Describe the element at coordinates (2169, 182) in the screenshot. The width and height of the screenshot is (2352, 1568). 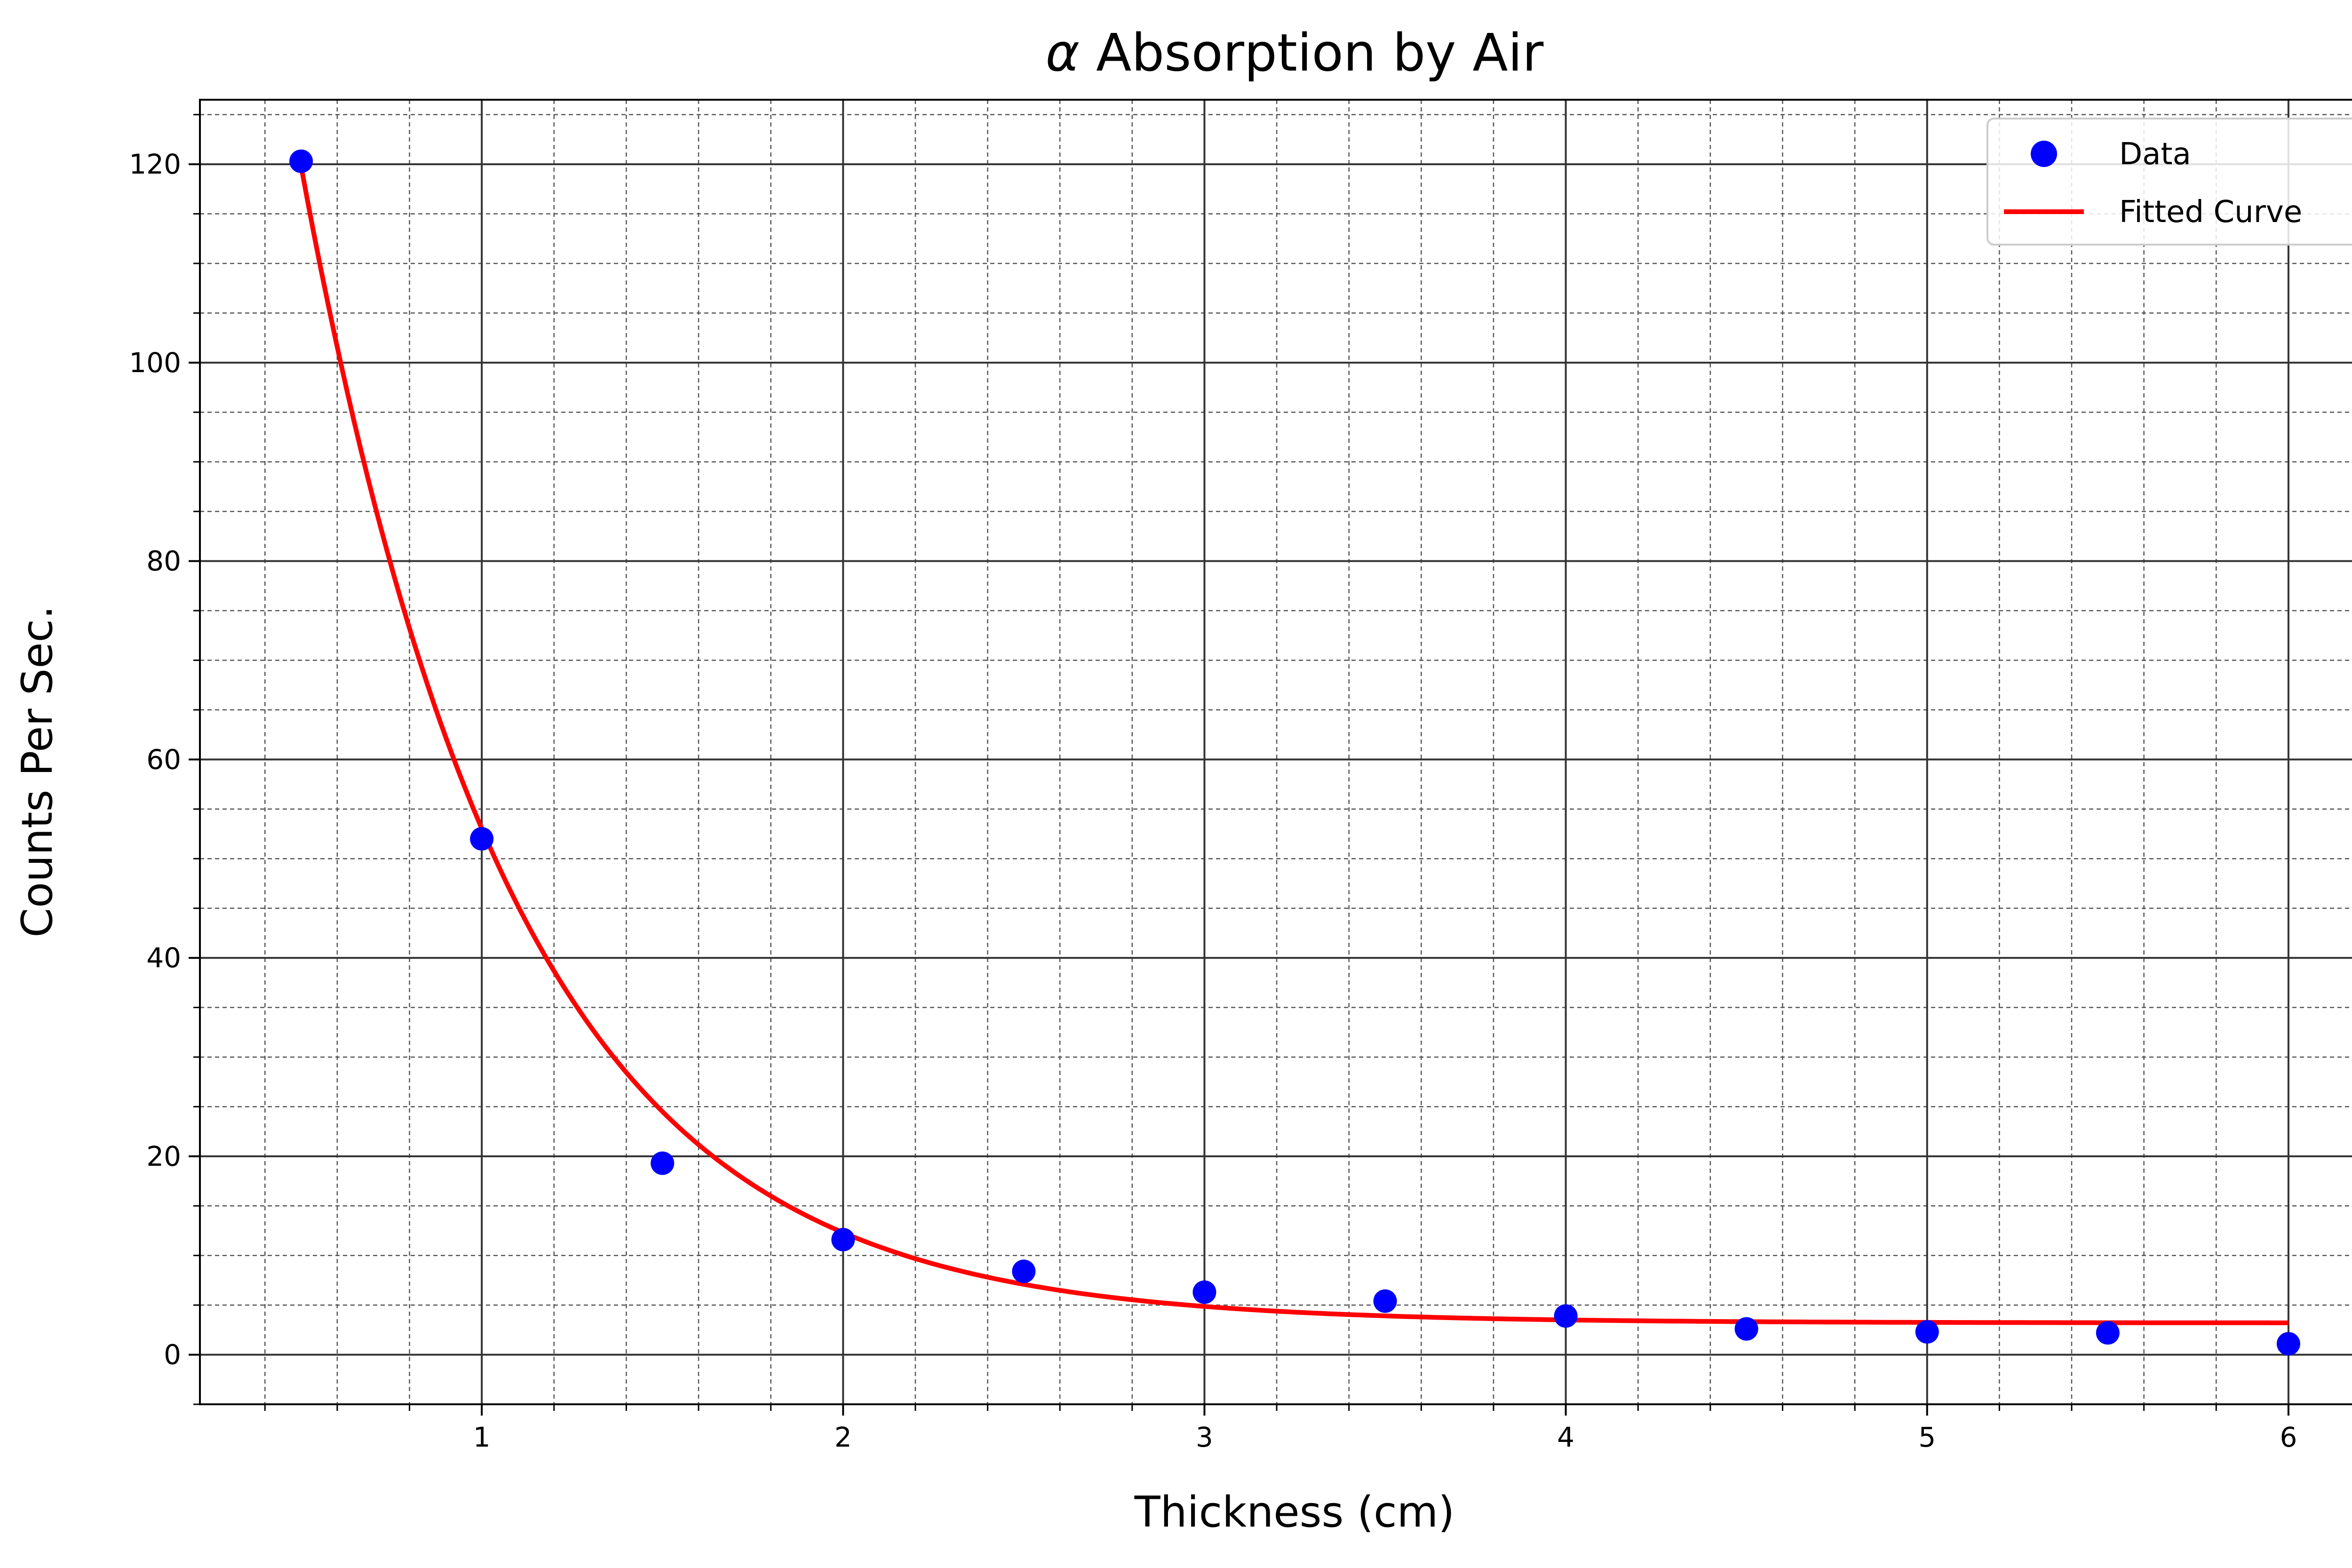
I see `legend: Data Fitted Curve` at that location.